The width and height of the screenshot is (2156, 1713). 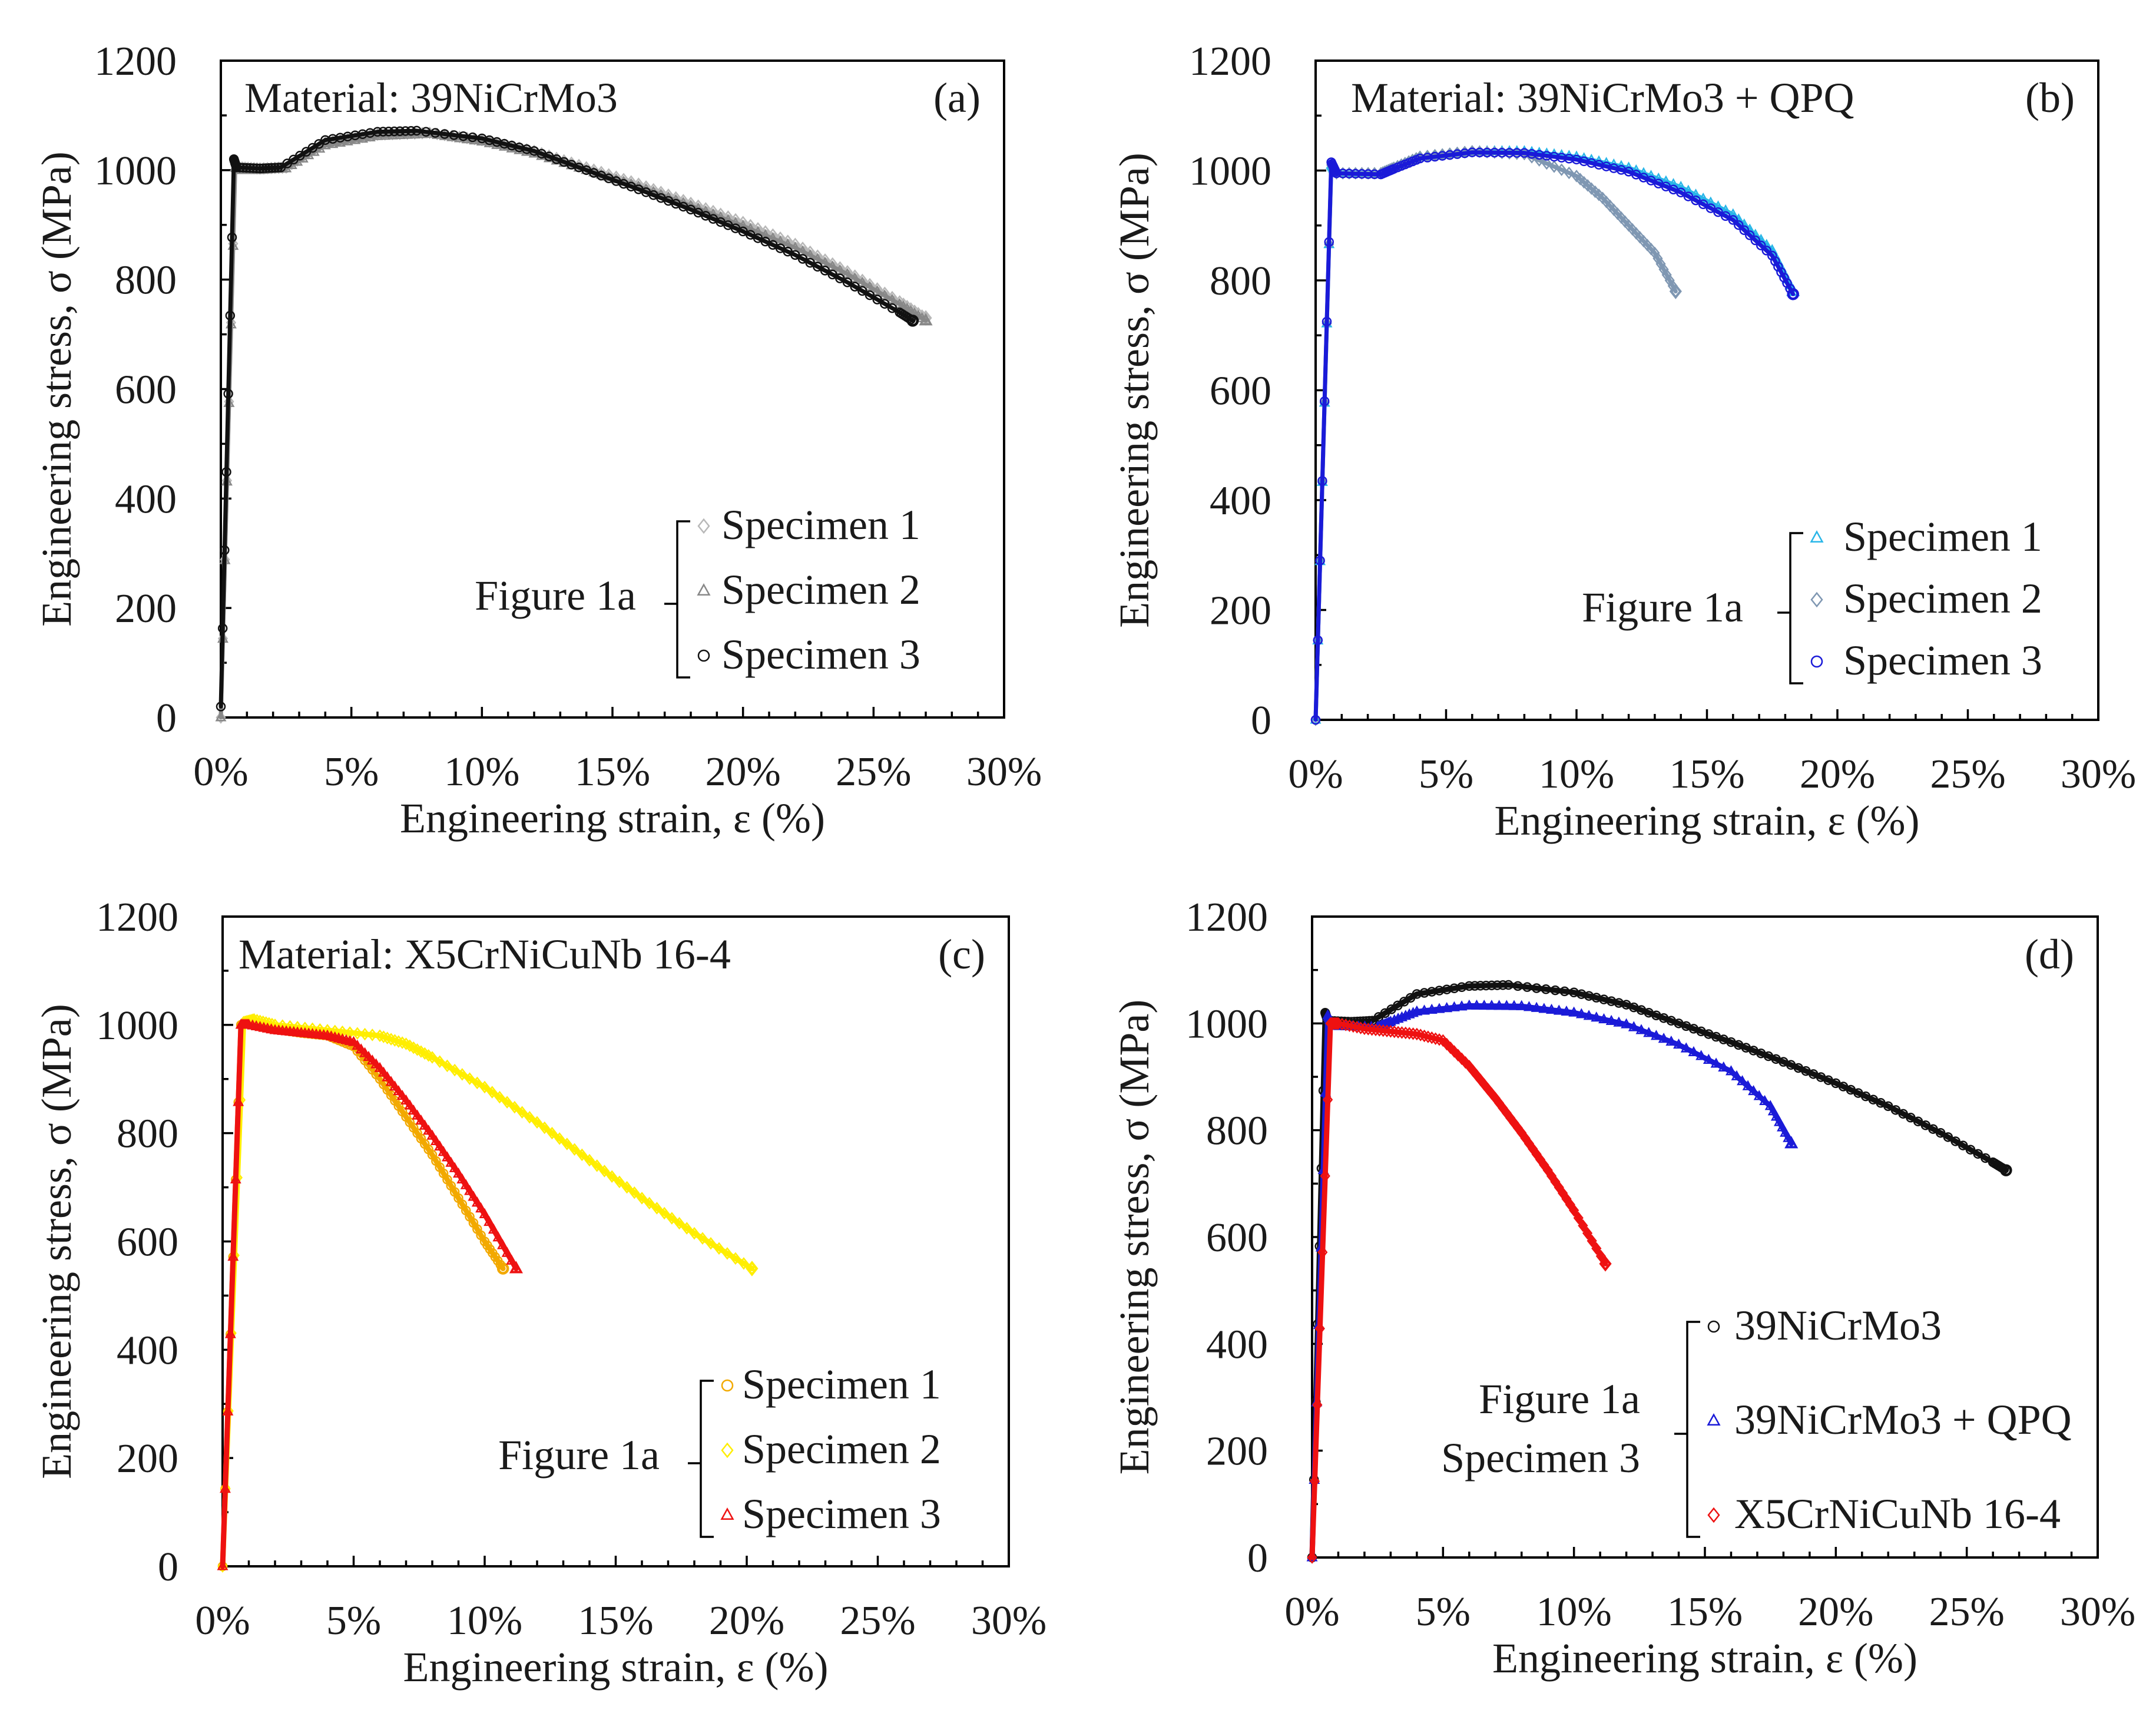 What do you see at coordinates (1540, 1458) in the screenshot?
I see `legend-group-label-line2: Specimen 3` at bounding box center [1540, 1458].